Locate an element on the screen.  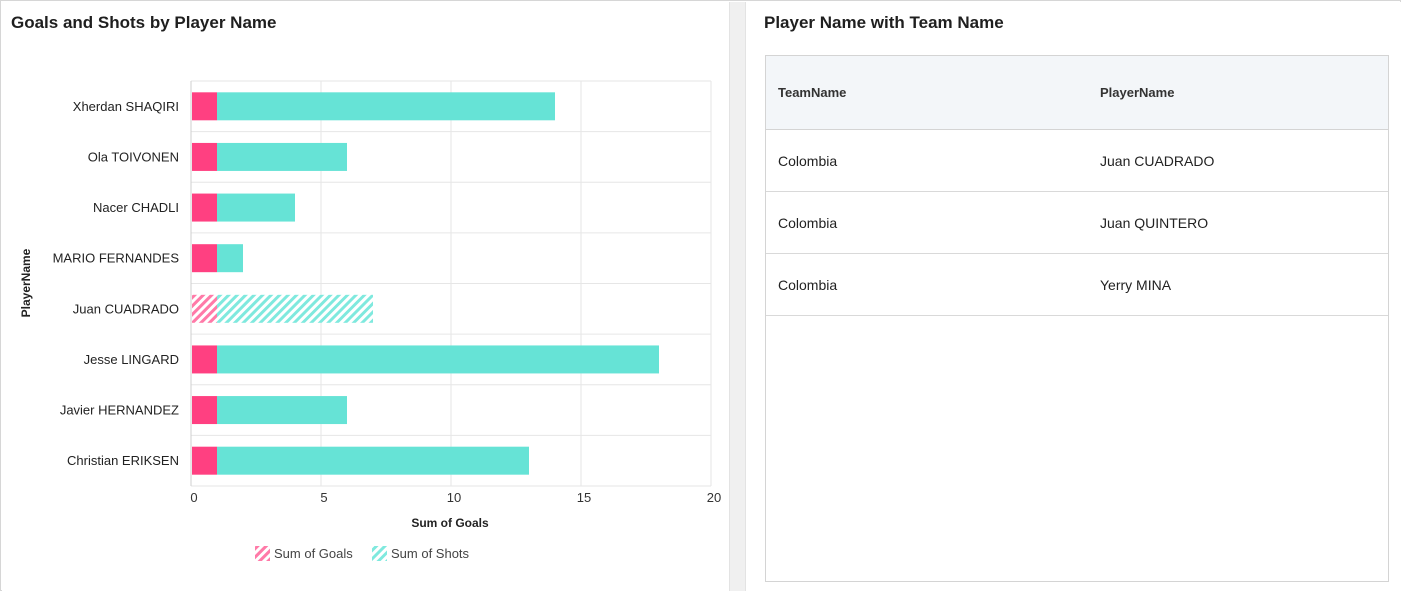
table-header: TeamName PlayerName is located at coordinates (1077, 93).